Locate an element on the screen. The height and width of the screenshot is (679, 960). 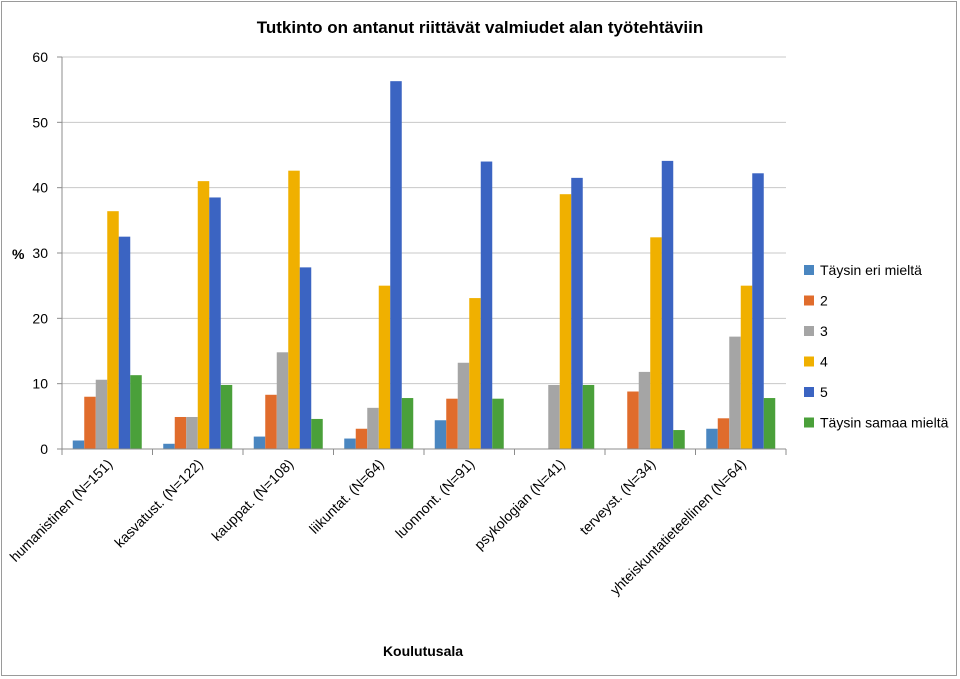
x-tick-label: luonnont. (N=91) is located at coordinates (434, 498).